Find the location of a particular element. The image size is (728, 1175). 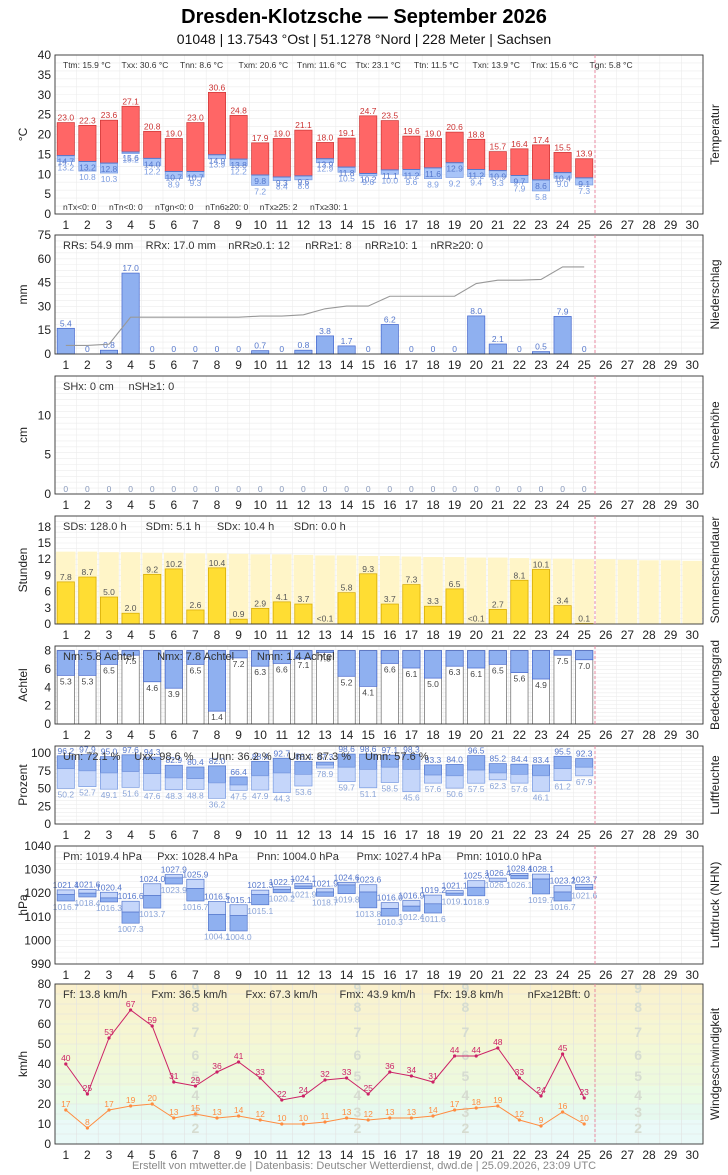

panel-label: Temperatur is located at coordinates (715, 134).